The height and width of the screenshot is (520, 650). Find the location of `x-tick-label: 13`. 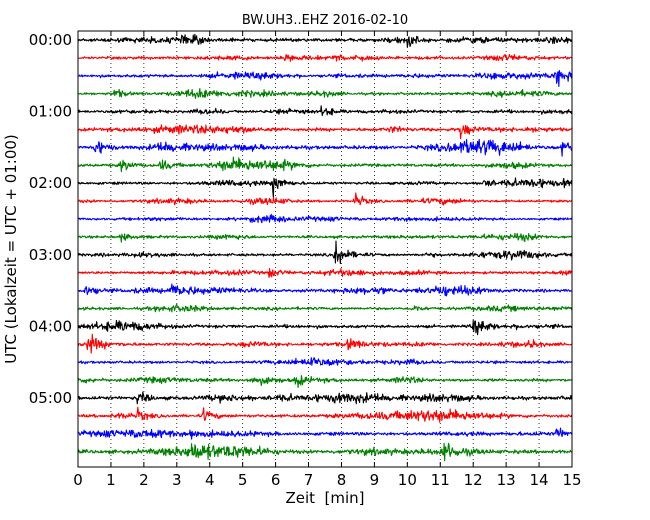

x-tick-label: 13 is located at coordinates (506, 480).